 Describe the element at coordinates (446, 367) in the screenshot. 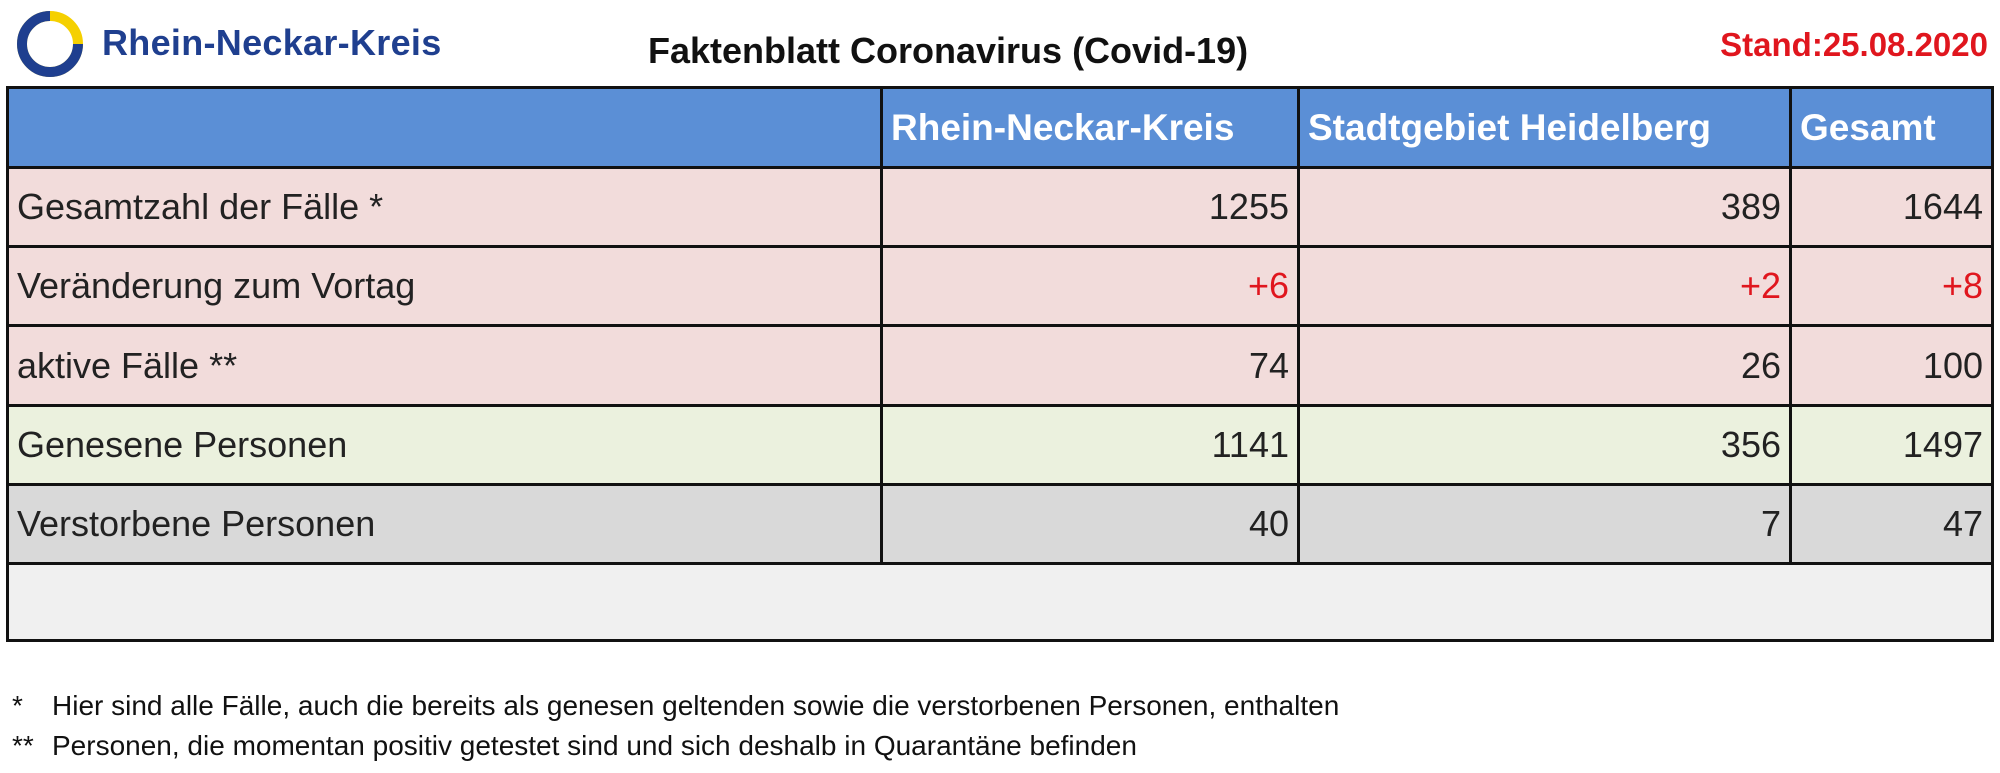

I see `row-label: aktive Fälle **` at that location.